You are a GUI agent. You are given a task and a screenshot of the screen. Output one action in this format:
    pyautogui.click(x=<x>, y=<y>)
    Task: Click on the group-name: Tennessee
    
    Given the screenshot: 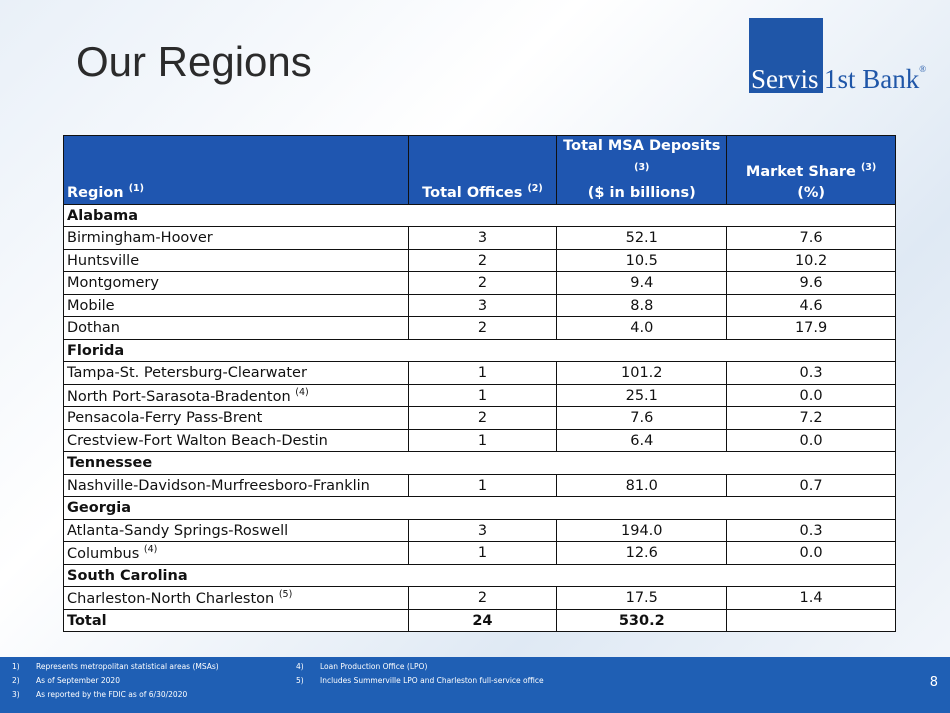 What is the action you would take?
    pyautogui.click(x=479, y=463)
    